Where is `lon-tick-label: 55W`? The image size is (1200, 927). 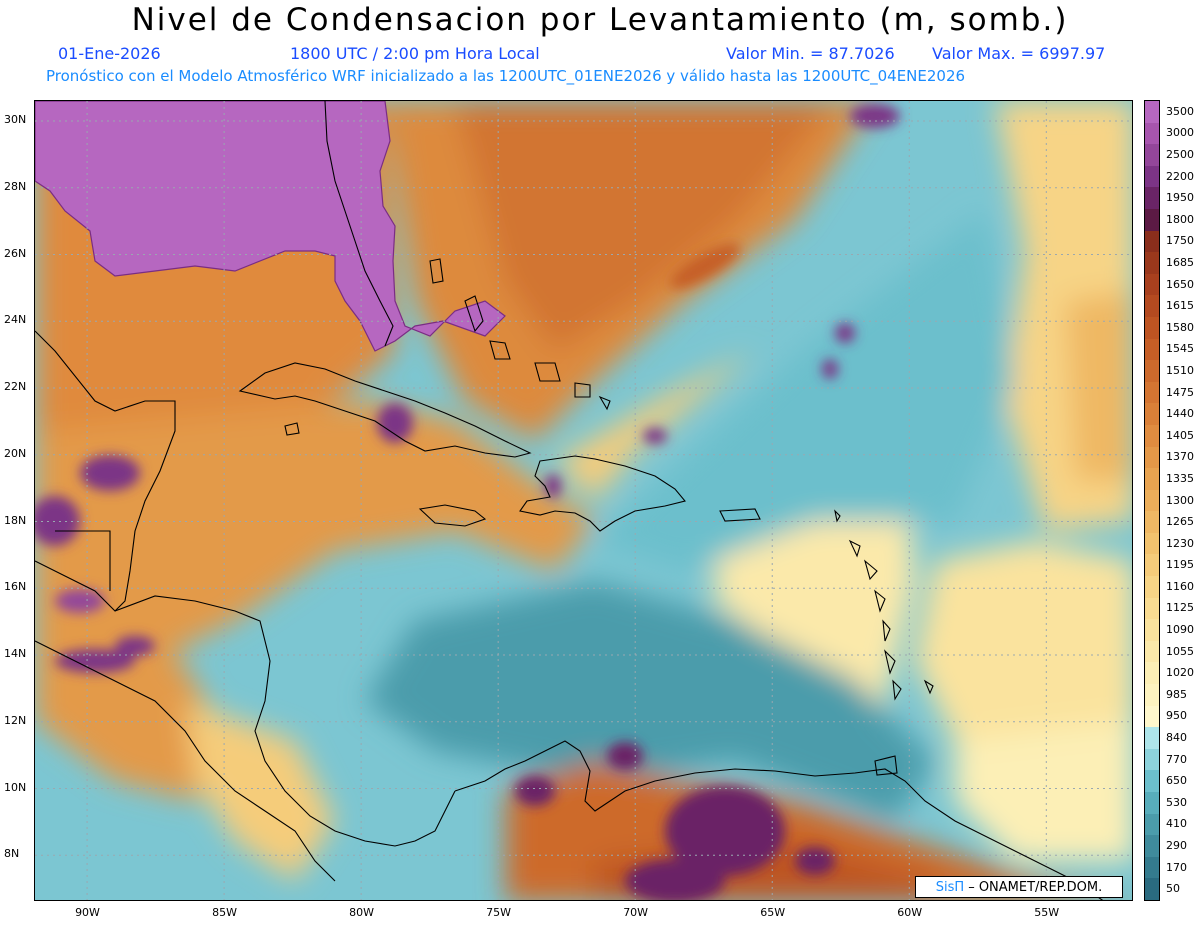
lon-tick-label: 55W is located at coordinates (1047, 912).